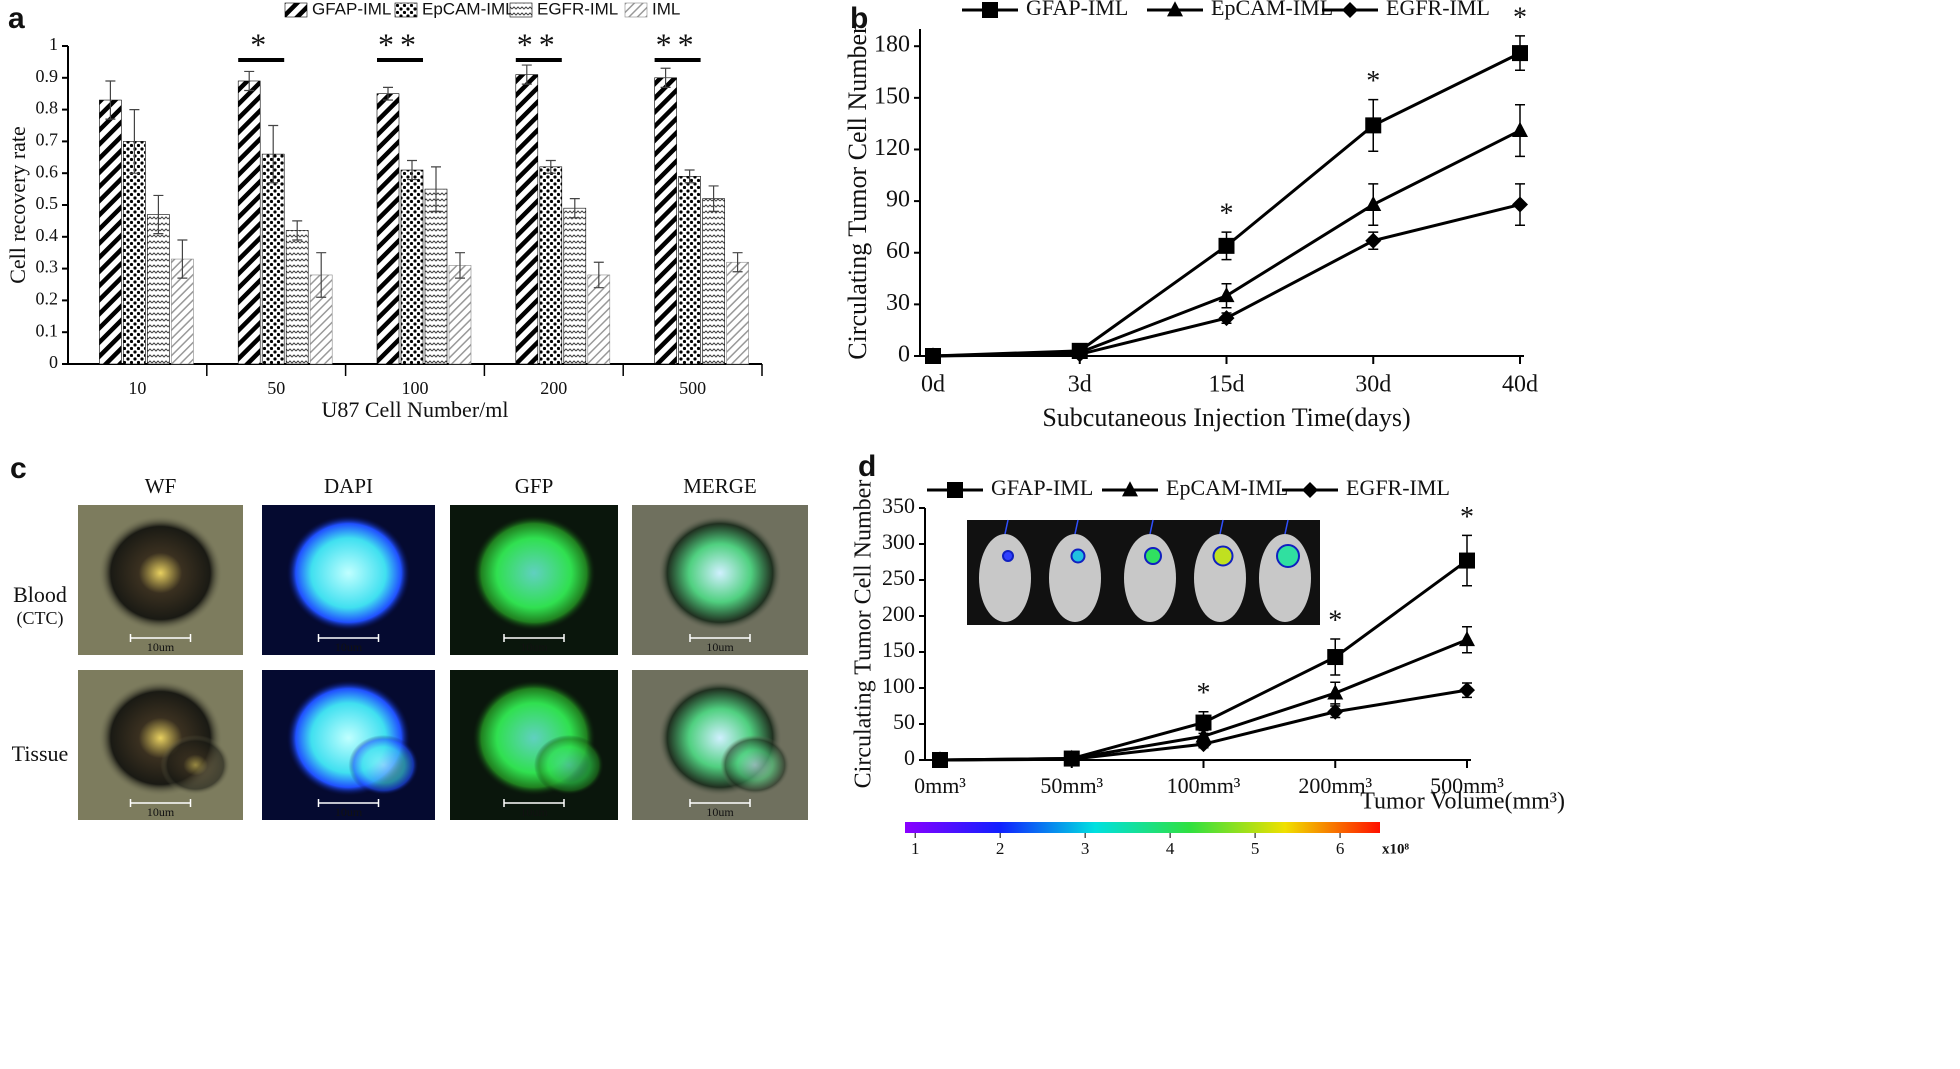 The image size is (1960, 1069). I want to click on colorbar-tick-label: 3, so click(1085, 848).